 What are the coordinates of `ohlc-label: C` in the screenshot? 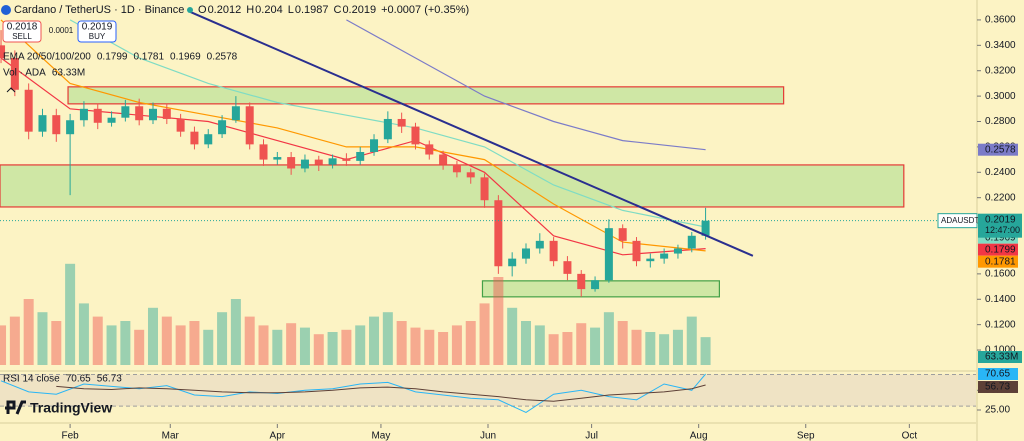 It's located at (337, 10).